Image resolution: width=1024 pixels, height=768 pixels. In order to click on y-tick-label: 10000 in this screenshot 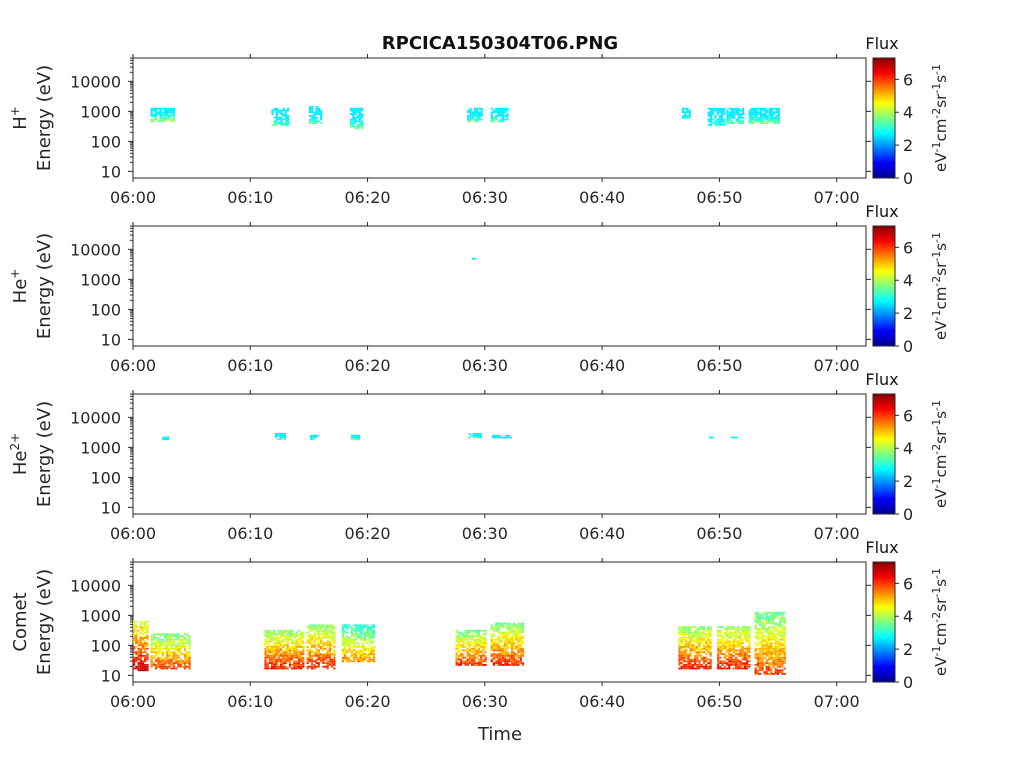, I will do `click(95, 249)`.